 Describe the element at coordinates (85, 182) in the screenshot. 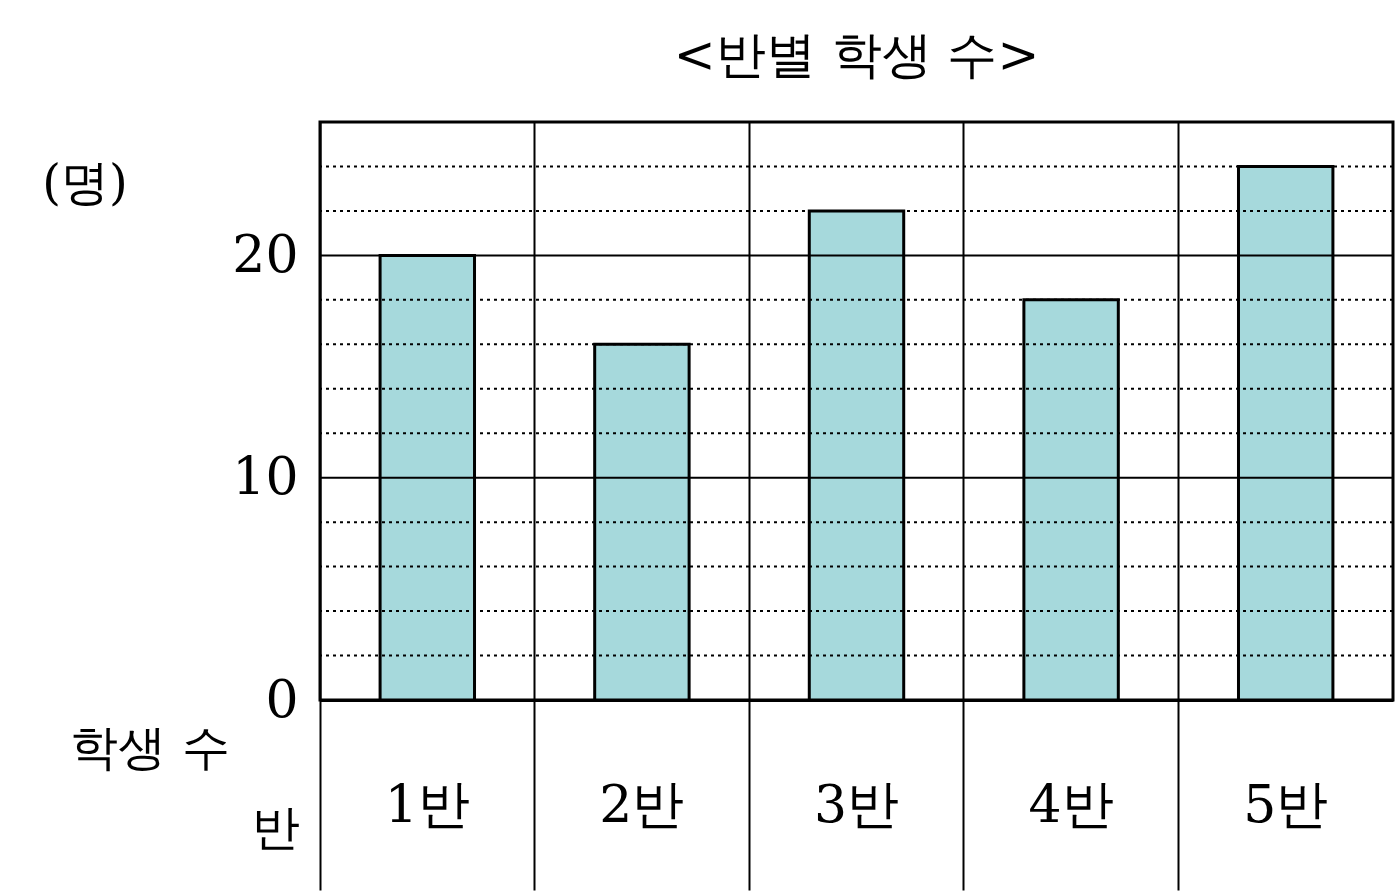

I see `text: (명)` at that location.